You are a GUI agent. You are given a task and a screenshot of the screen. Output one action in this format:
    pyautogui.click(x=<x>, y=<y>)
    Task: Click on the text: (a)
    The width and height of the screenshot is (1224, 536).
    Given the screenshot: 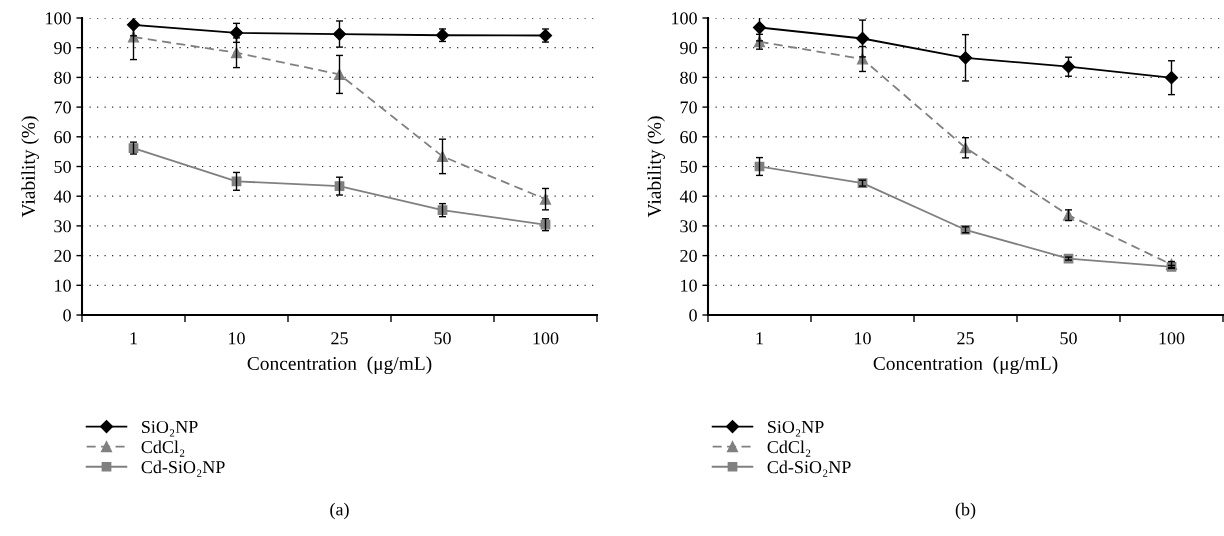 What is the action you would take?
    pyautogui.click(x=339, y=511)
    